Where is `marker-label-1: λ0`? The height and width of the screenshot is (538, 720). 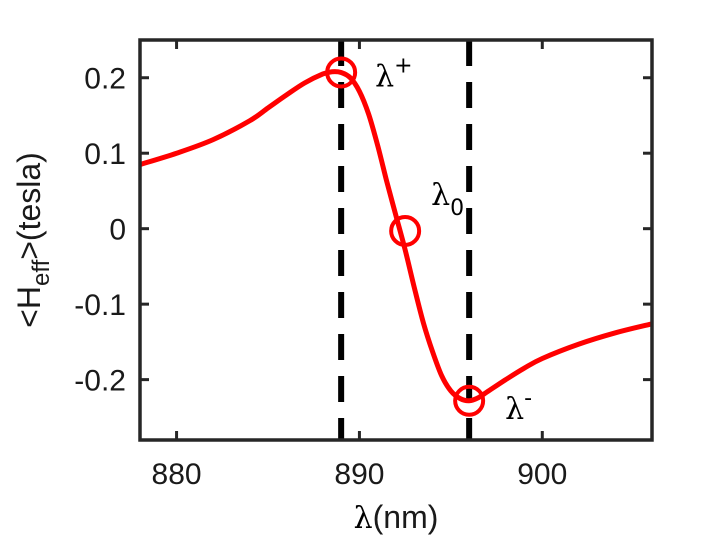
marker-label-1: λ0 is located at coordinates (447, 199).